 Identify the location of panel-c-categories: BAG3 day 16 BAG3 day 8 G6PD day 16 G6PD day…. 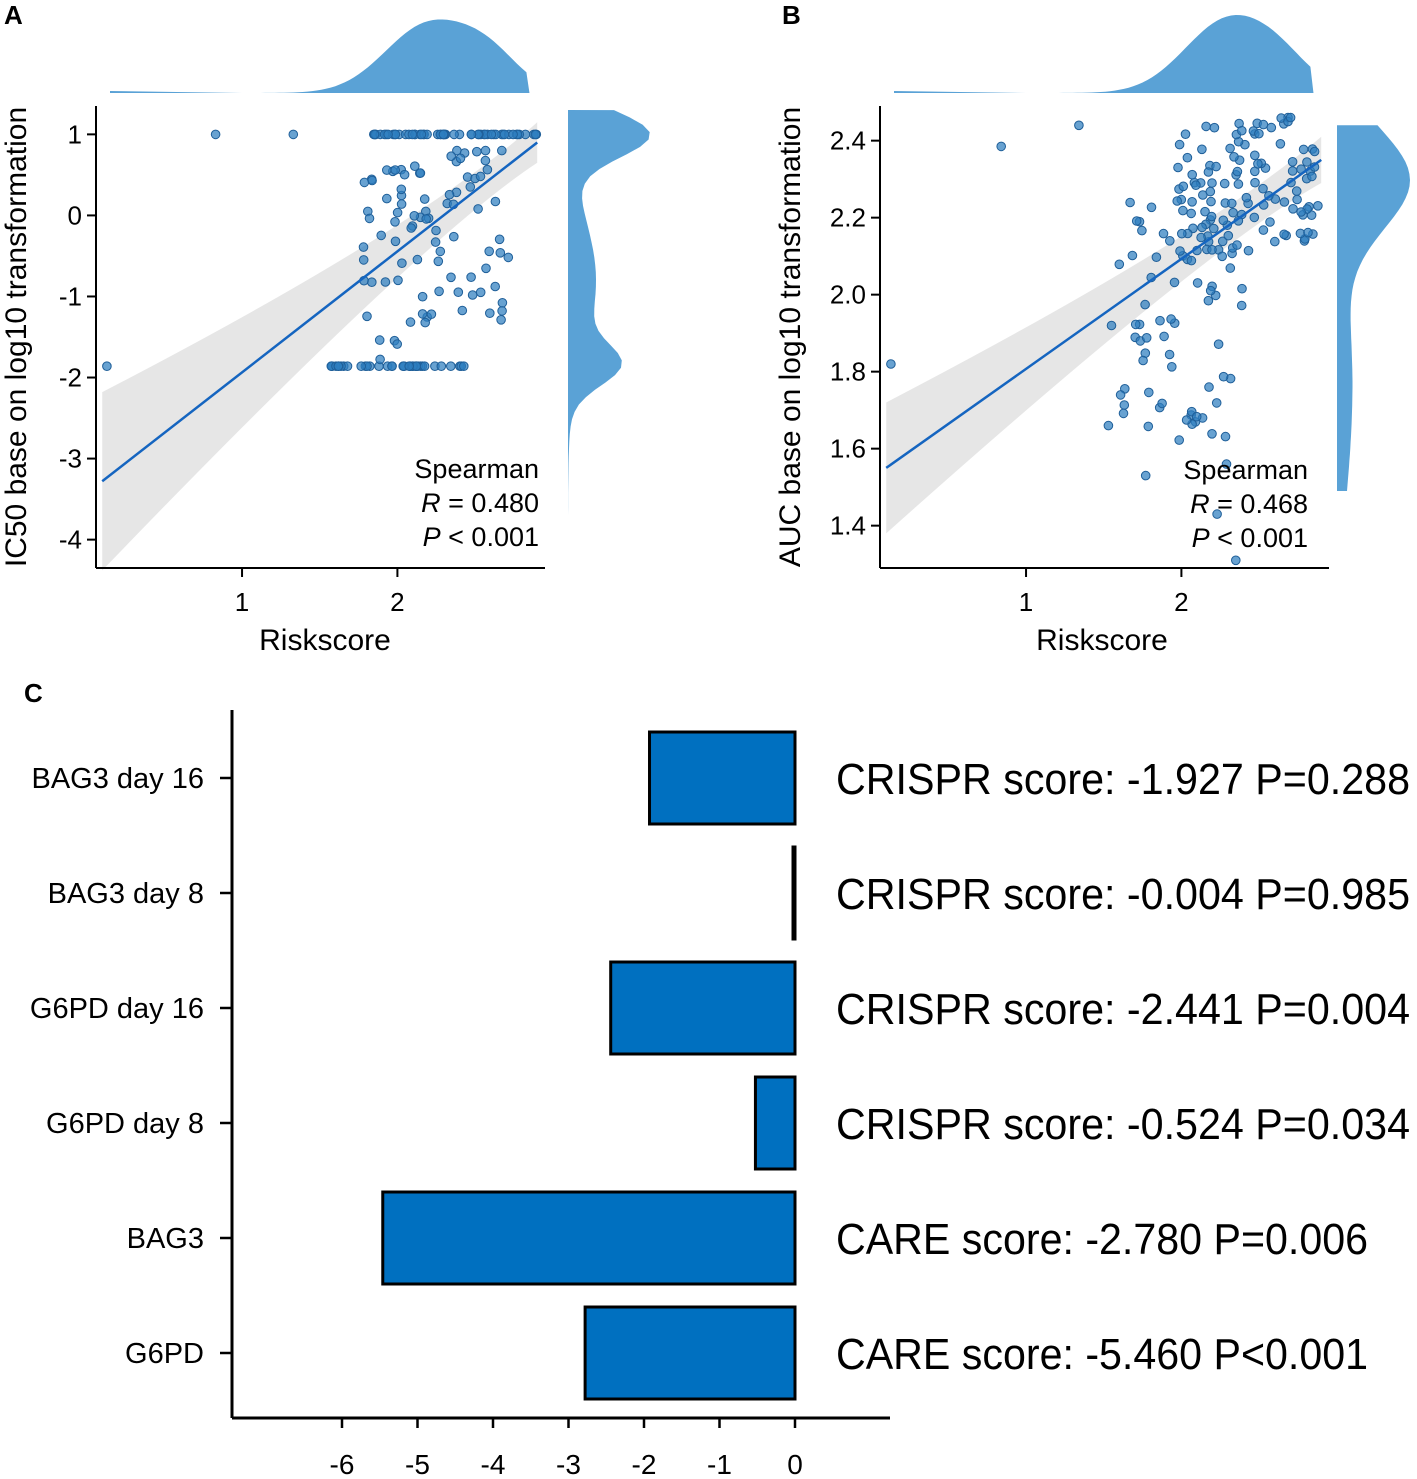
(131, 1066).